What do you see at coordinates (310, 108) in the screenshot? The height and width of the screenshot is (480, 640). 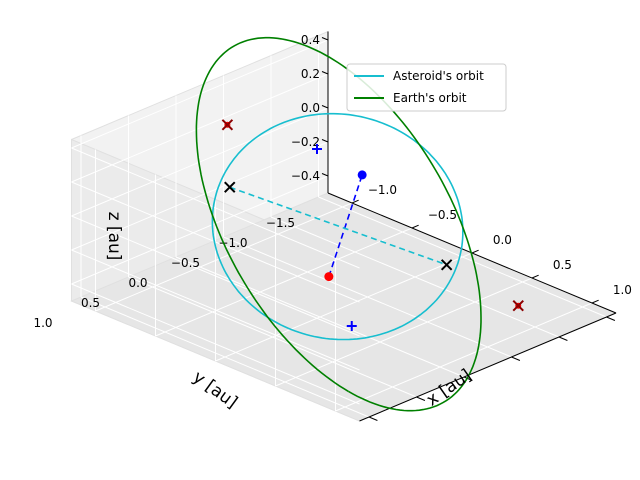 I see `z-tick-label: 0.0` at bounding box center [310, 108].